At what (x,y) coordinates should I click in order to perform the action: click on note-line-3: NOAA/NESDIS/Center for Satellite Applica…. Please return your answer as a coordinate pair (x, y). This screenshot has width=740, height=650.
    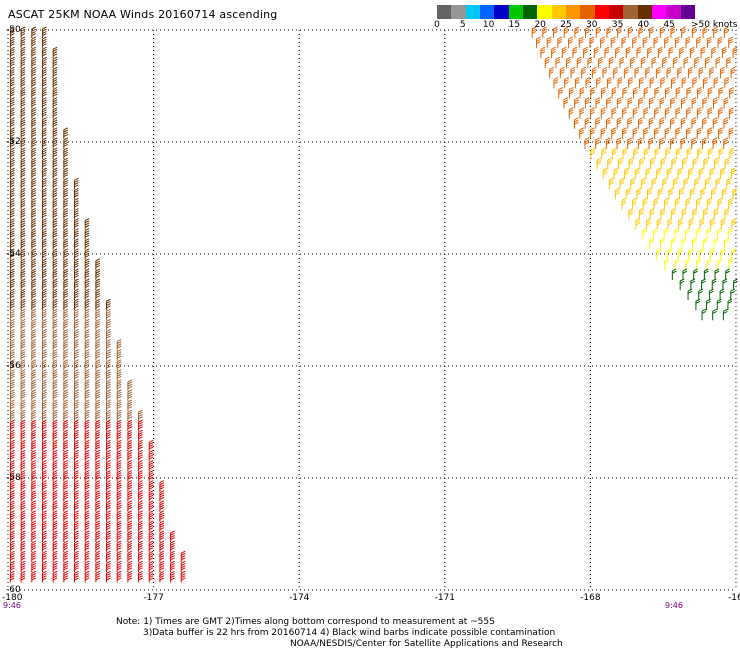
    Looking at the image, I should click on (426, 644).